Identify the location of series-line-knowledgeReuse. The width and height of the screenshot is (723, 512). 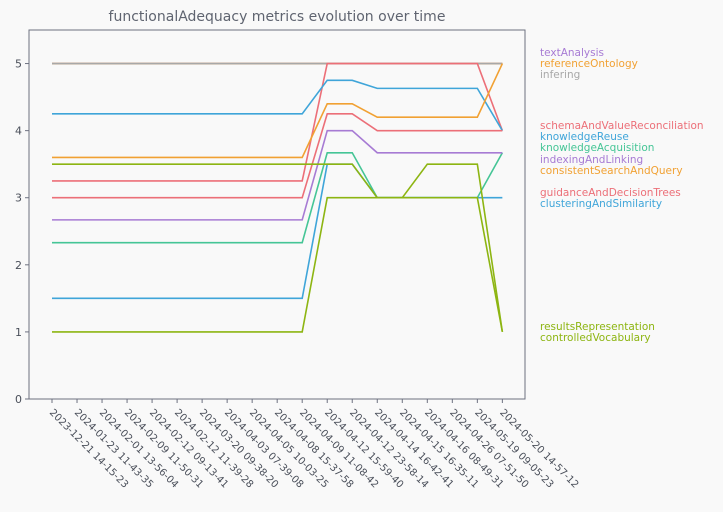
(278, 105).